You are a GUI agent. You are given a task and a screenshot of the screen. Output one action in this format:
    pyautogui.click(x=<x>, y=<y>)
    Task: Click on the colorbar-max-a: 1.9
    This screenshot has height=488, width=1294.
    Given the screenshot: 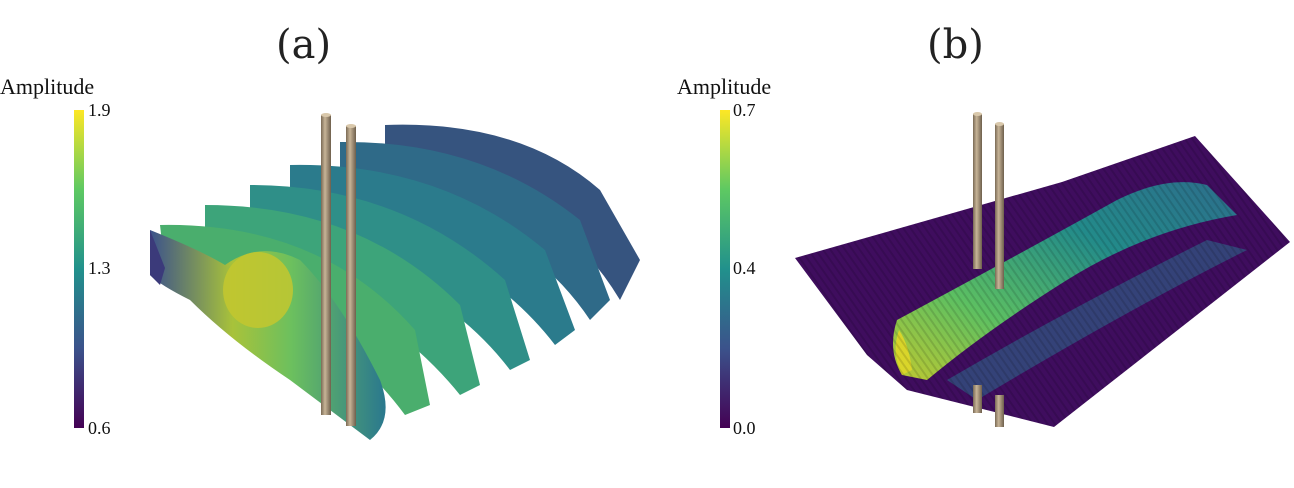 What is the action you would take?
    pyautogui.click(x=99, y=110)
    